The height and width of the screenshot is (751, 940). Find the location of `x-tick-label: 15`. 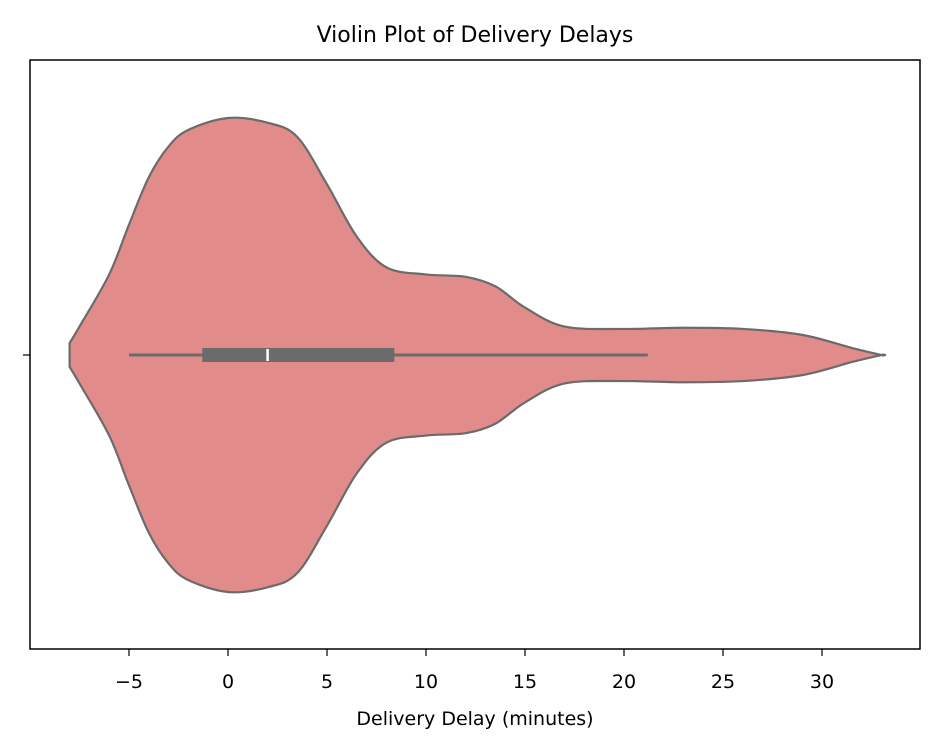

x-tick-label: 15 is located at coordinates (525, 682).